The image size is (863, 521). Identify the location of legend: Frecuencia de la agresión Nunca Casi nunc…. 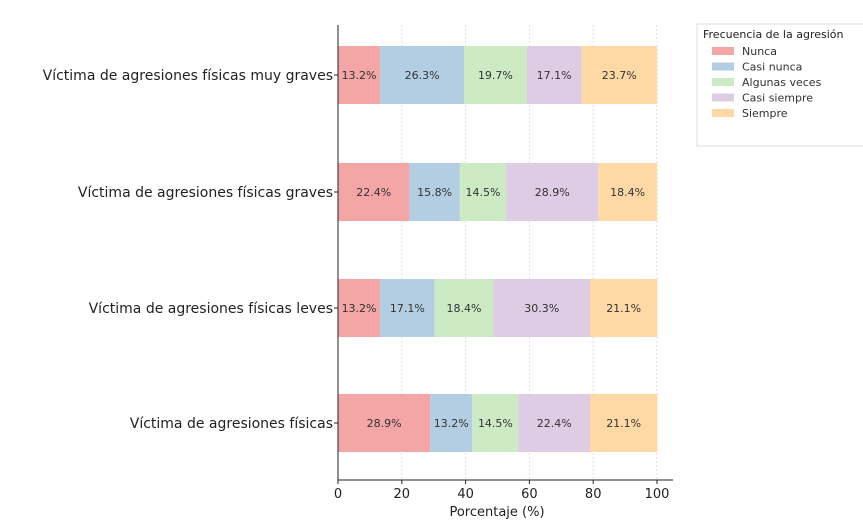
(779, 85).